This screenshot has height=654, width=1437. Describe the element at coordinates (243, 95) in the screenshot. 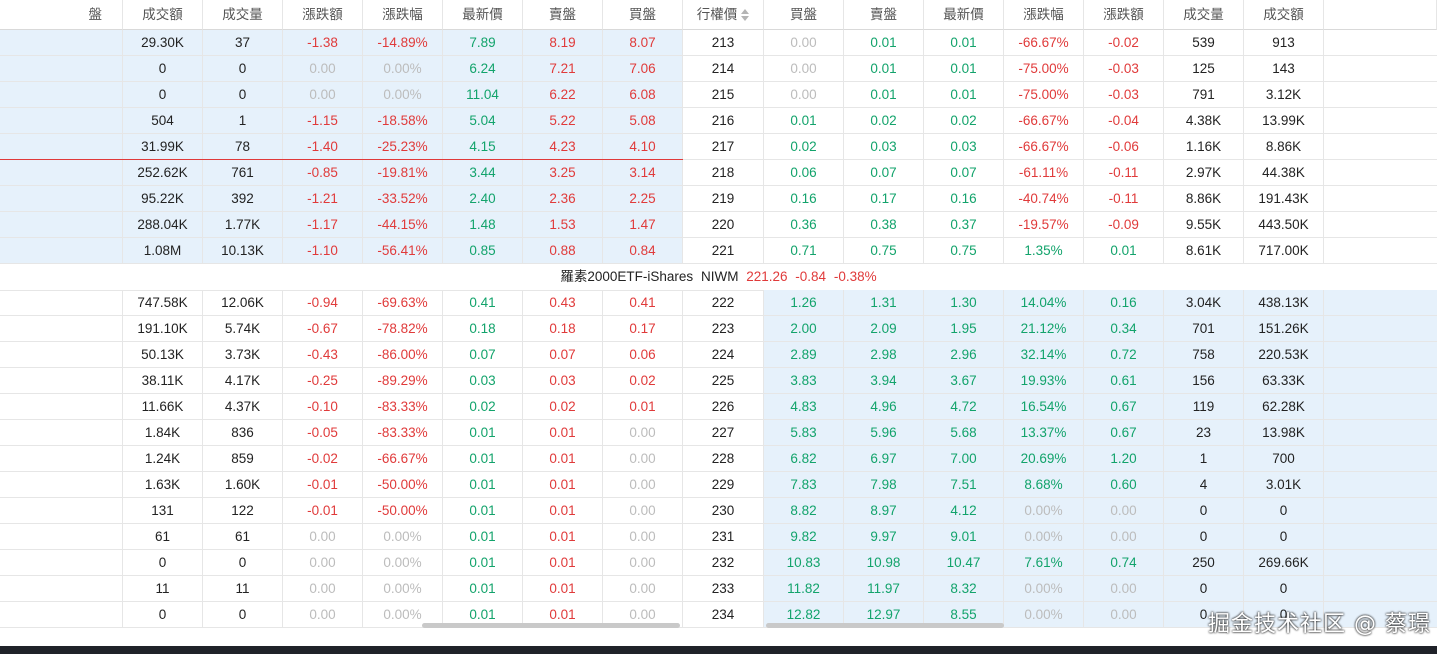

I see `call-volume-cell: 0` at that location.